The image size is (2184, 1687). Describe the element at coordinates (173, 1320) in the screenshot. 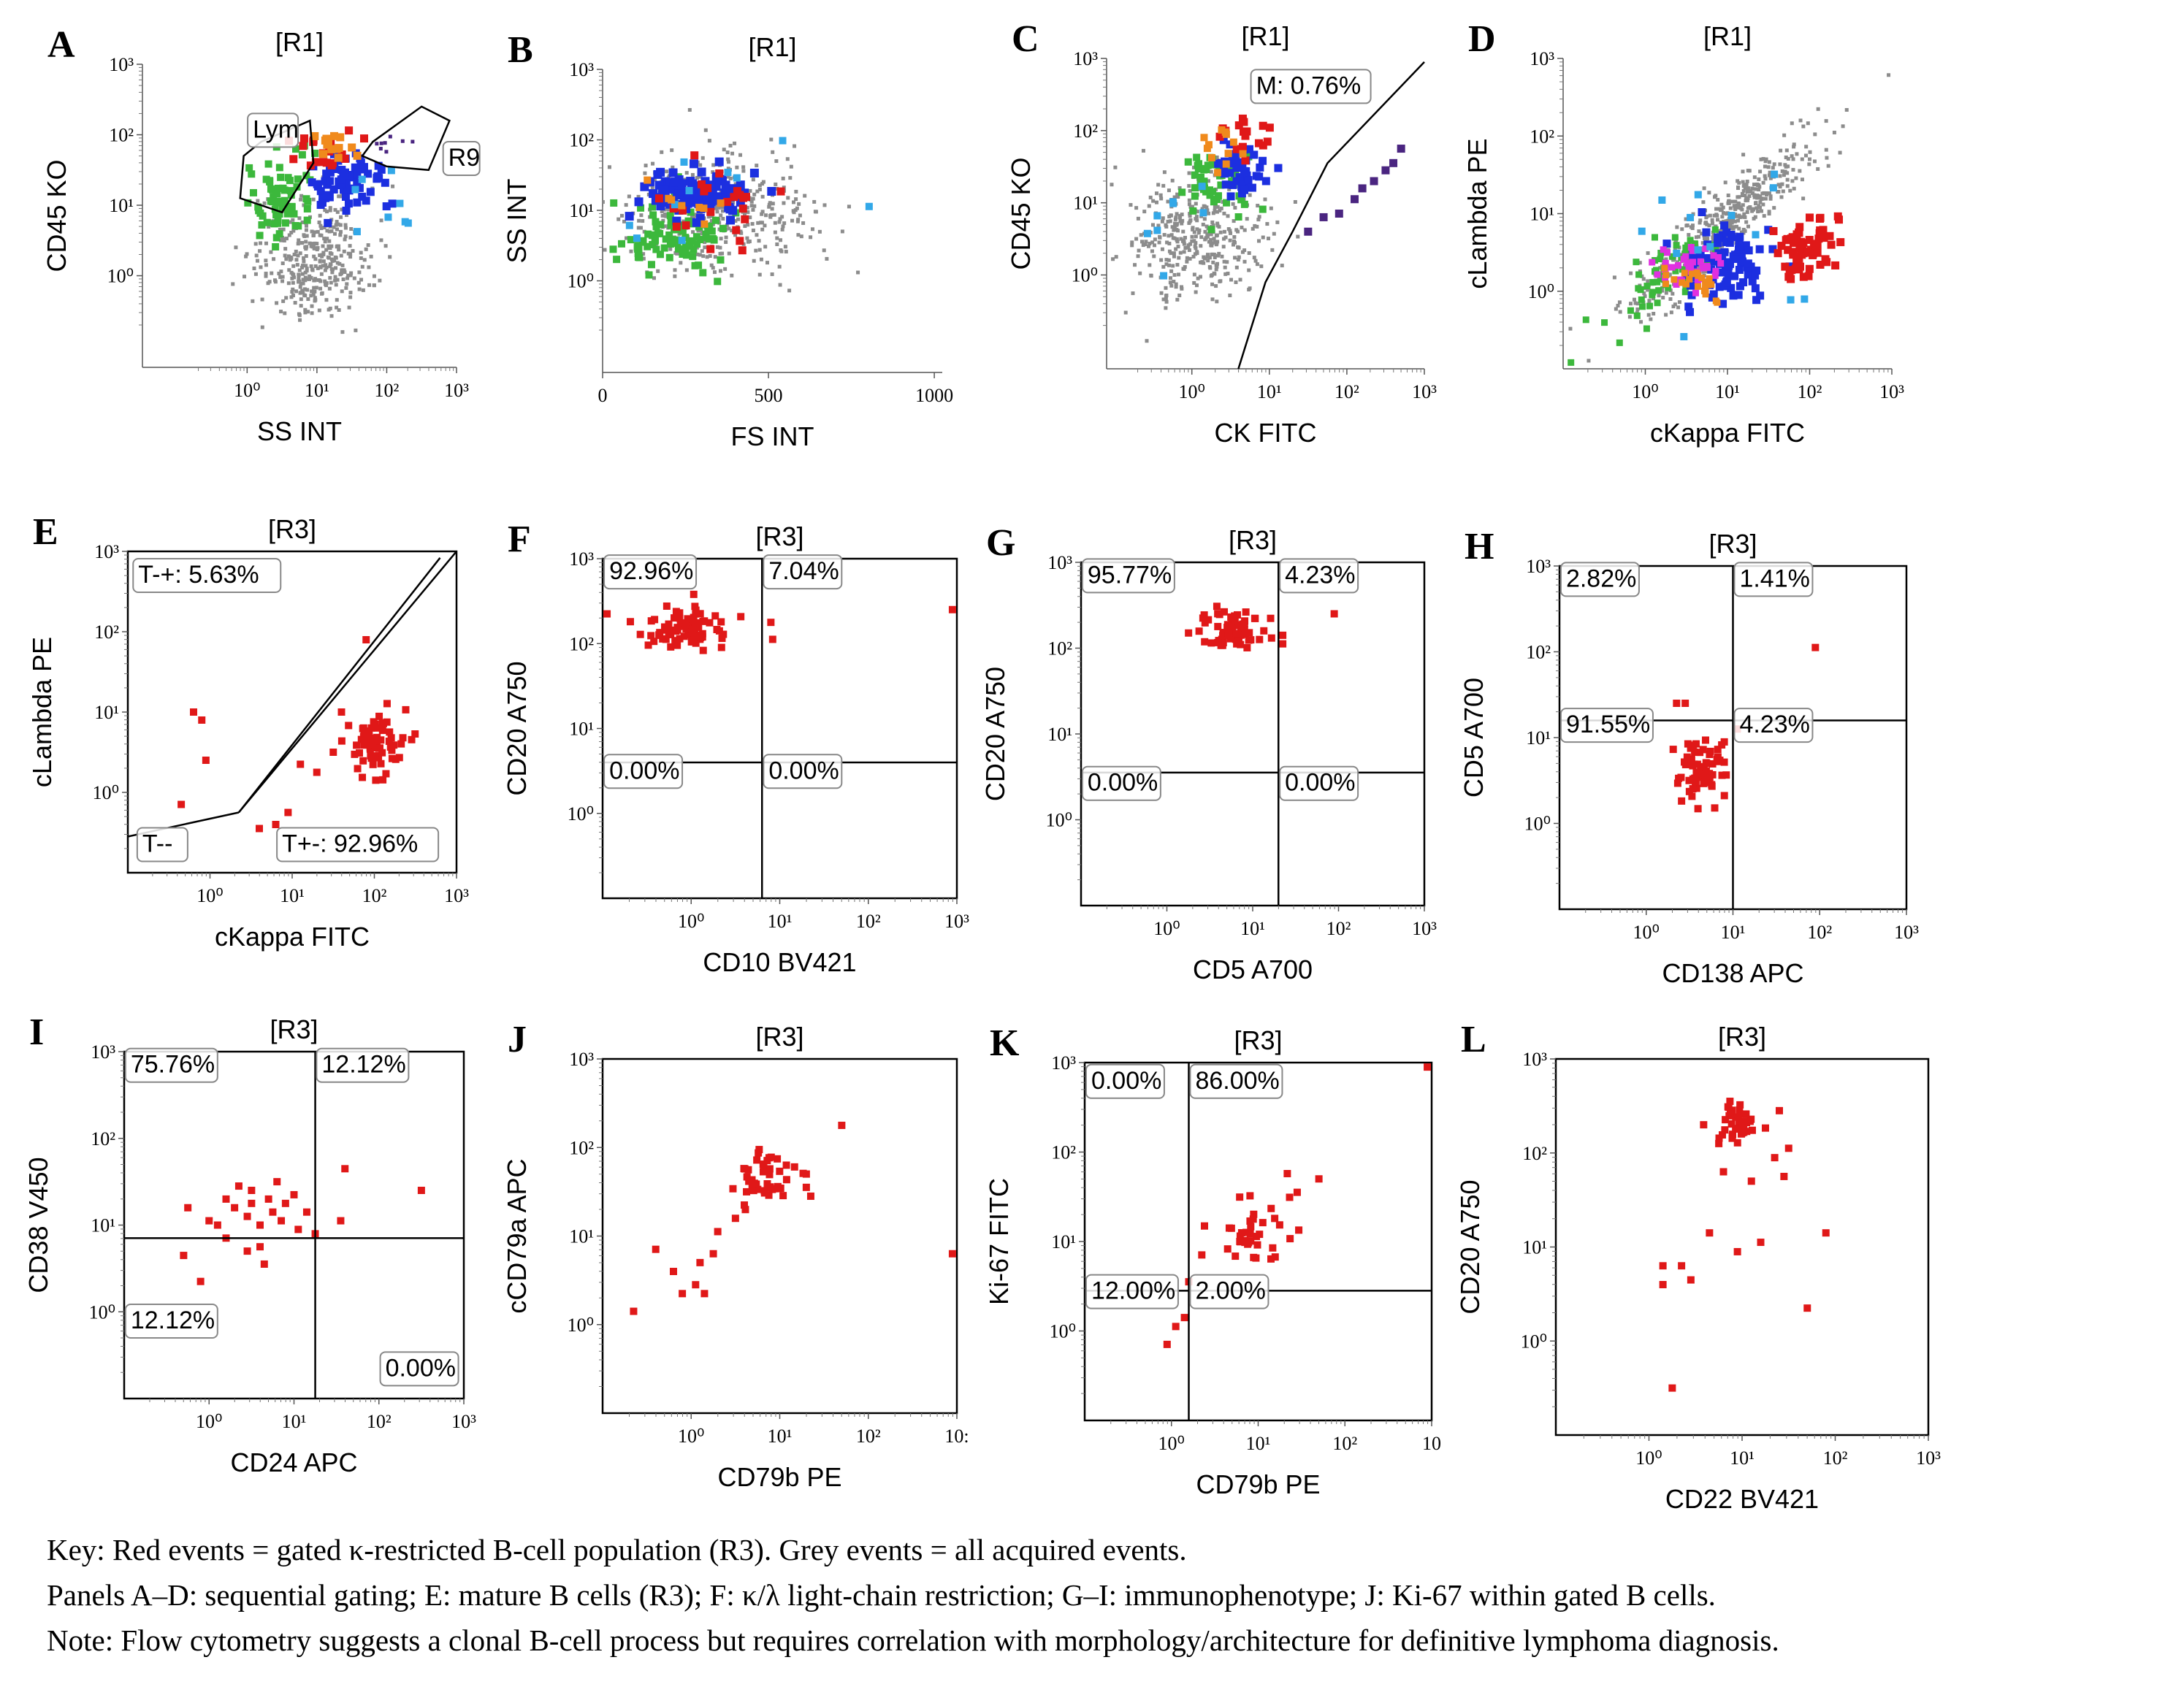

I see `gate-stat-label: 12.12%` at that location.